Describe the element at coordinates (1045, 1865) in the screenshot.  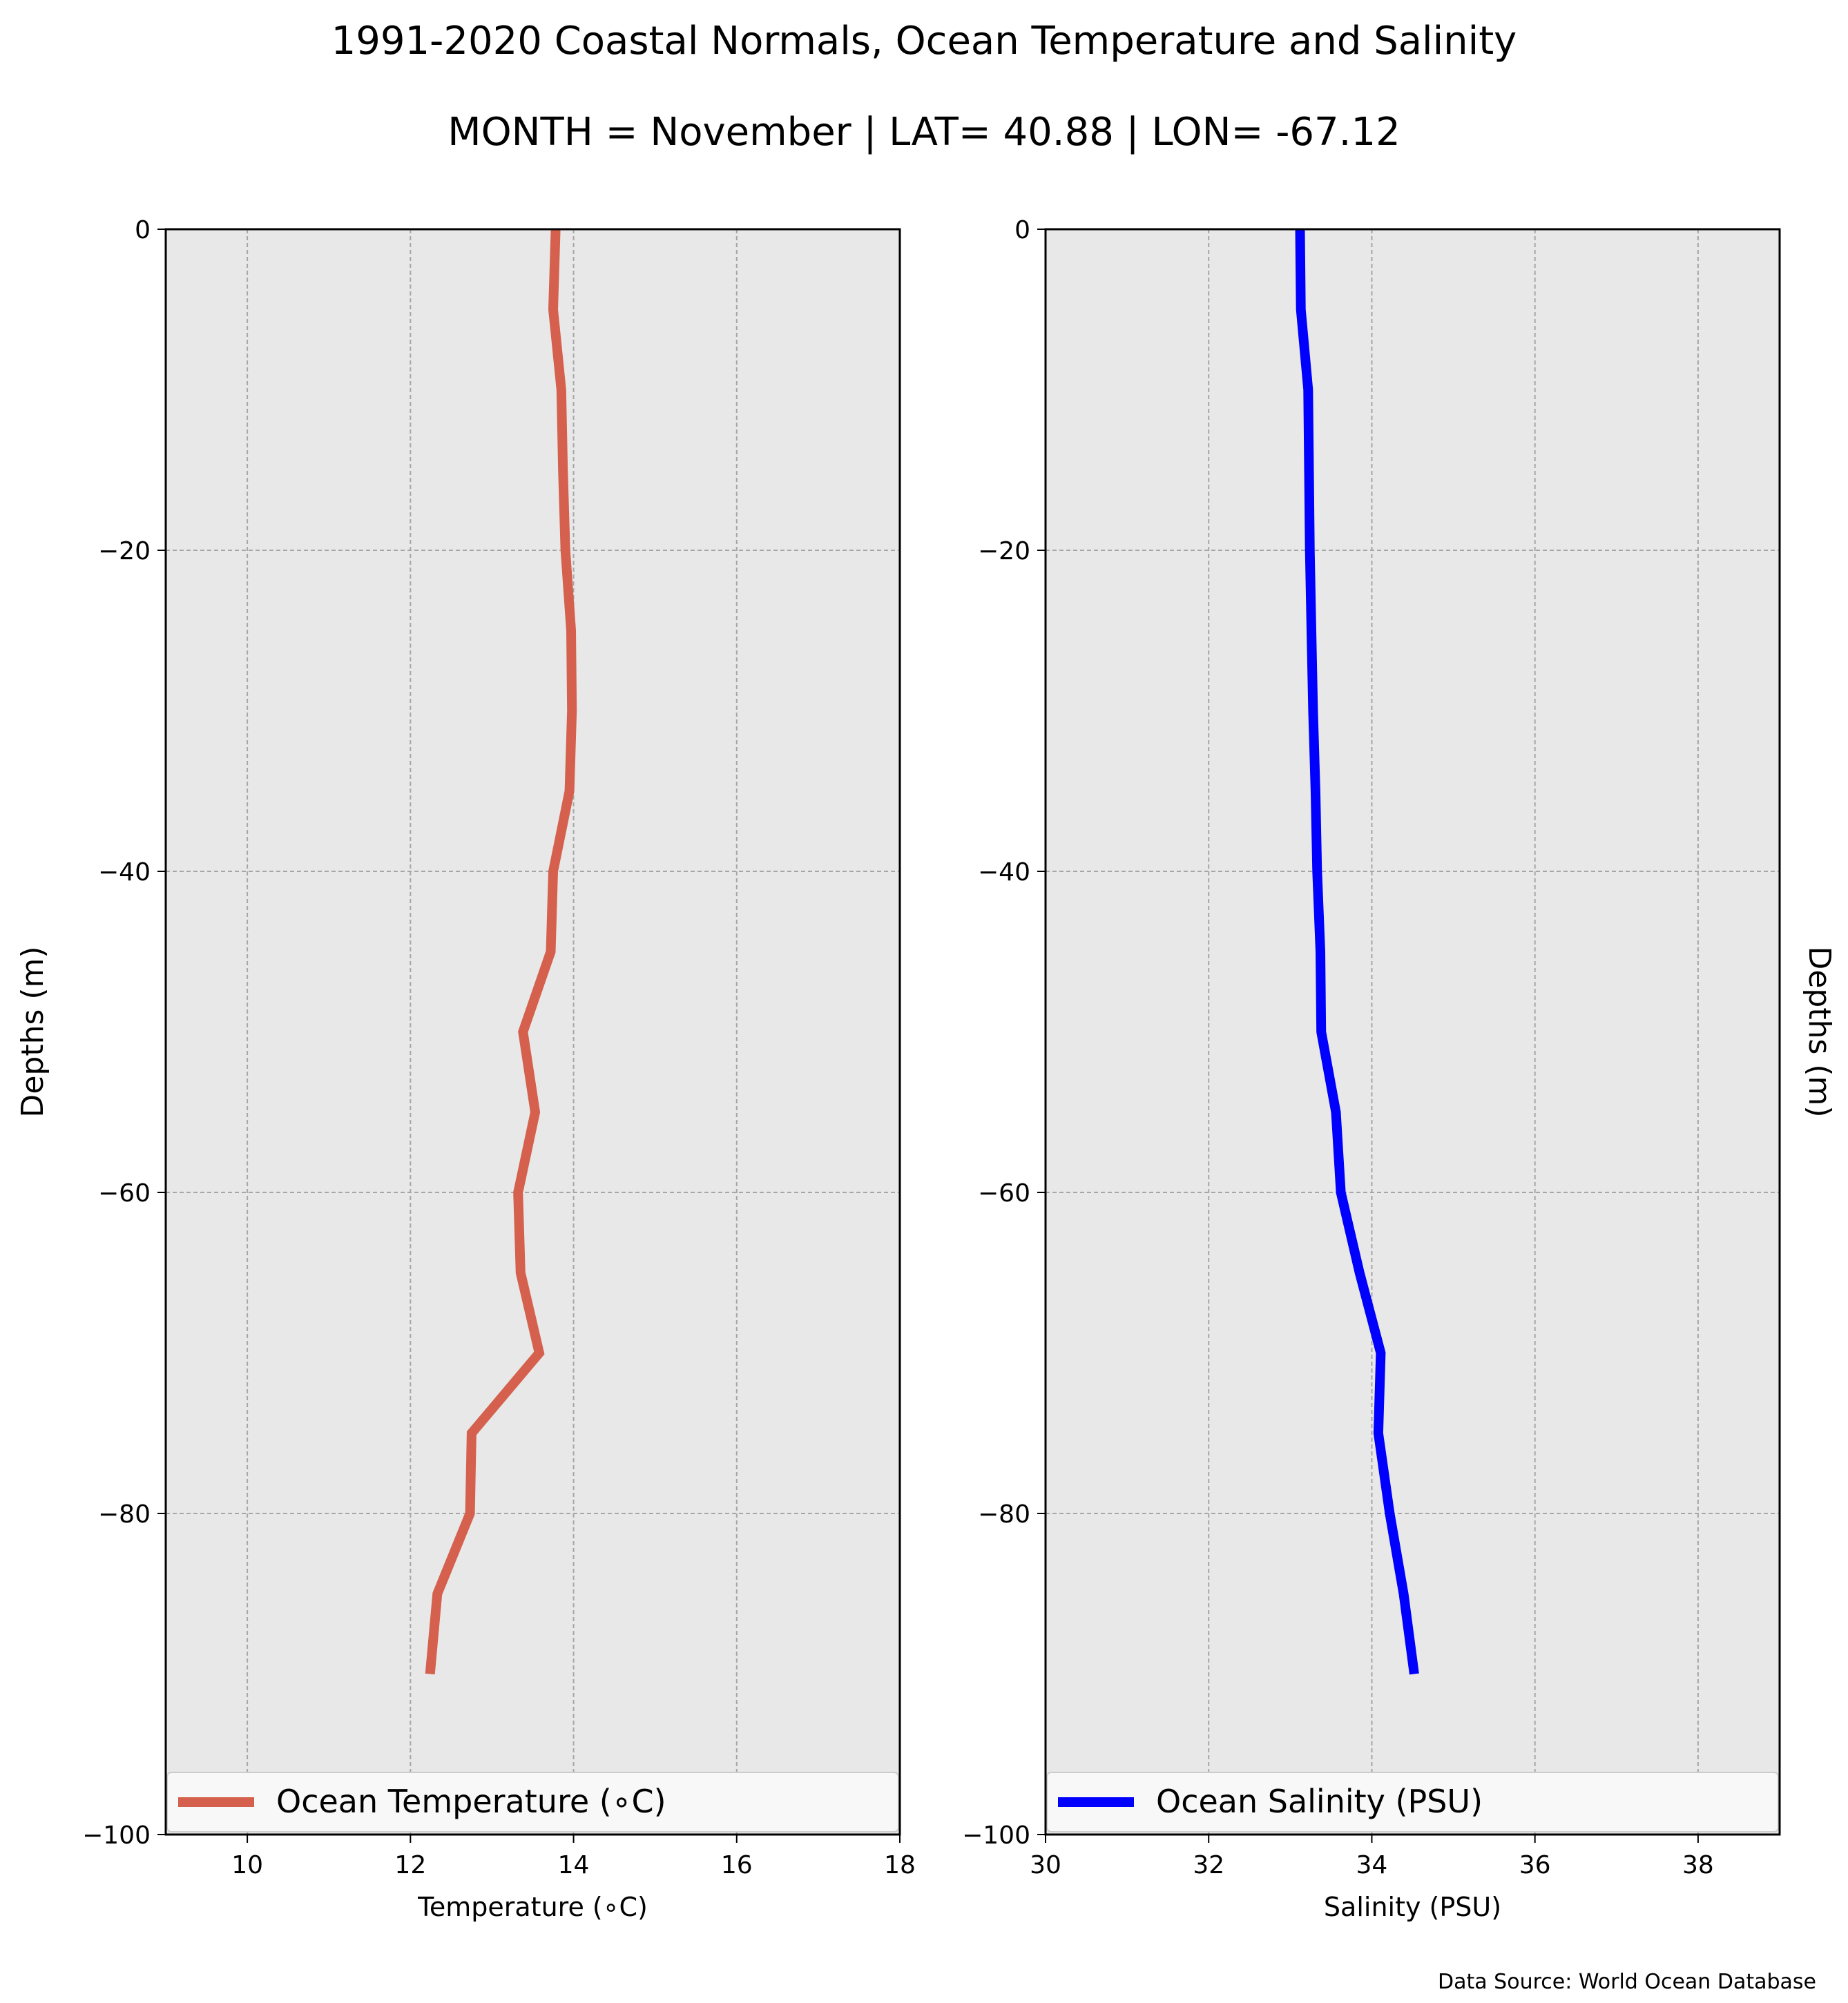
I see `salinity-x-tick-label: 30` at that location.